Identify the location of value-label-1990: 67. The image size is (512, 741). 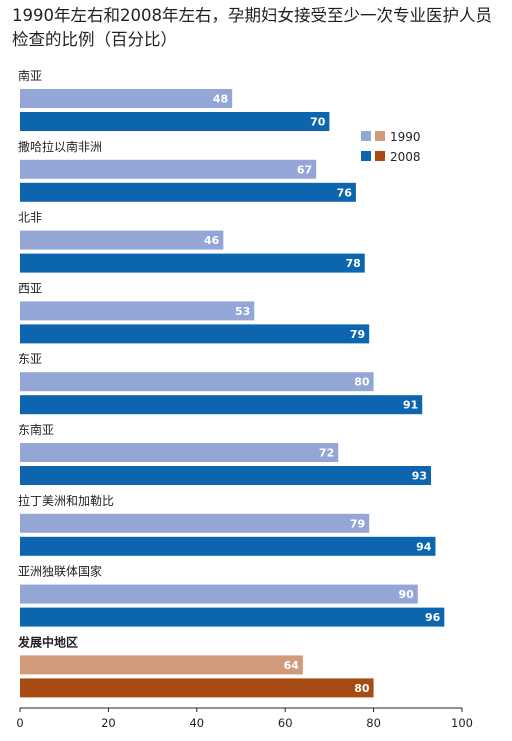
(304, 169).